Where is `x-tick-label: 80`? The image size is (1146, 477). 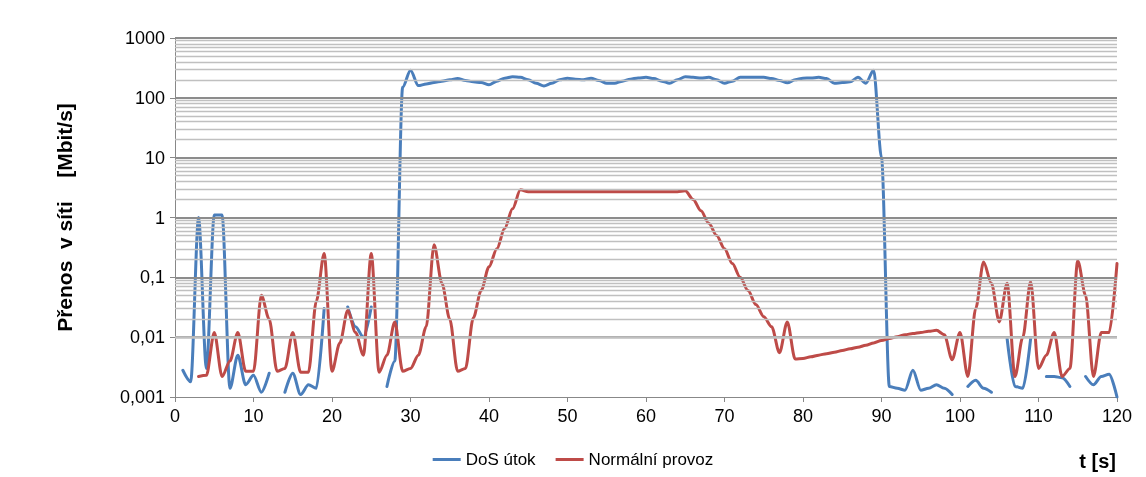 x-tick-label: 80 is located at coordinates (803, 416).